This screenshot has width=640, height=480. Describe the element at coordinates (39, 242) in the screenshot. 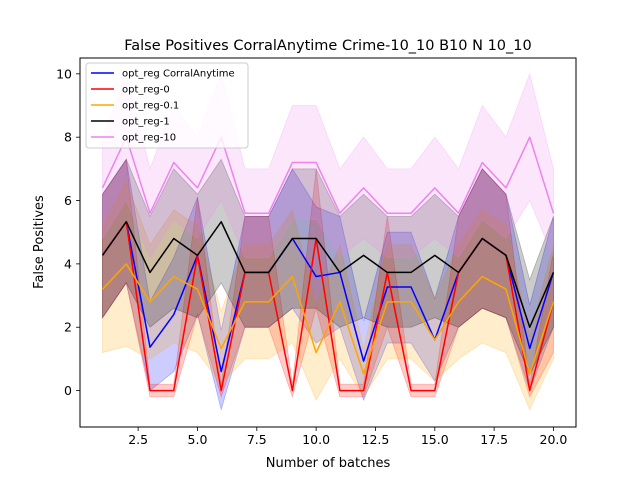

I see `y-axis-label: False Positives` at that location.